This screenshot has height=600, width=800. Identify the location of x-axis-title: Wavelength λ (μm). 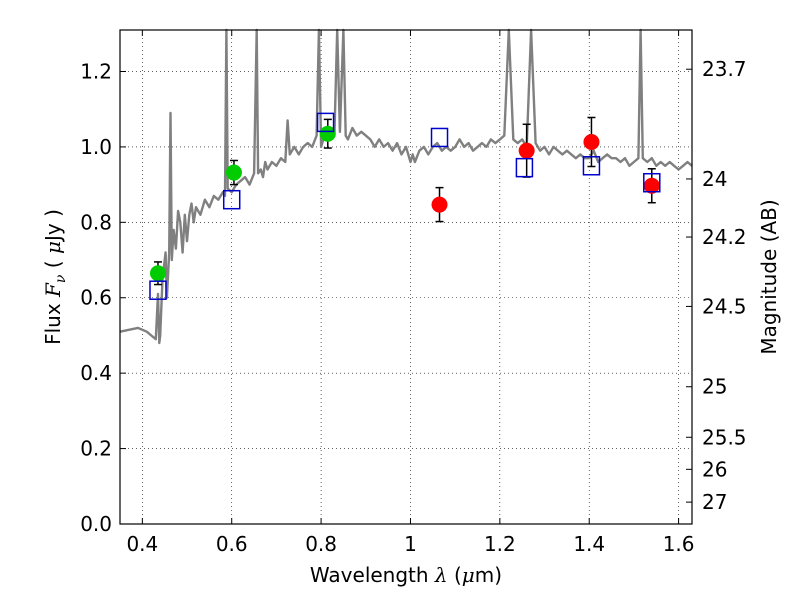
(406, 575).